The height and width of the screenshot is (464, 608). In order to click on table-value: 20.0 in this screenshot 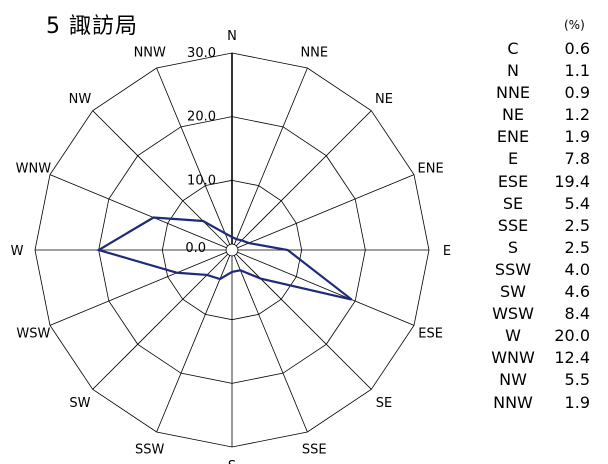, I will do `click(572, 336)`.